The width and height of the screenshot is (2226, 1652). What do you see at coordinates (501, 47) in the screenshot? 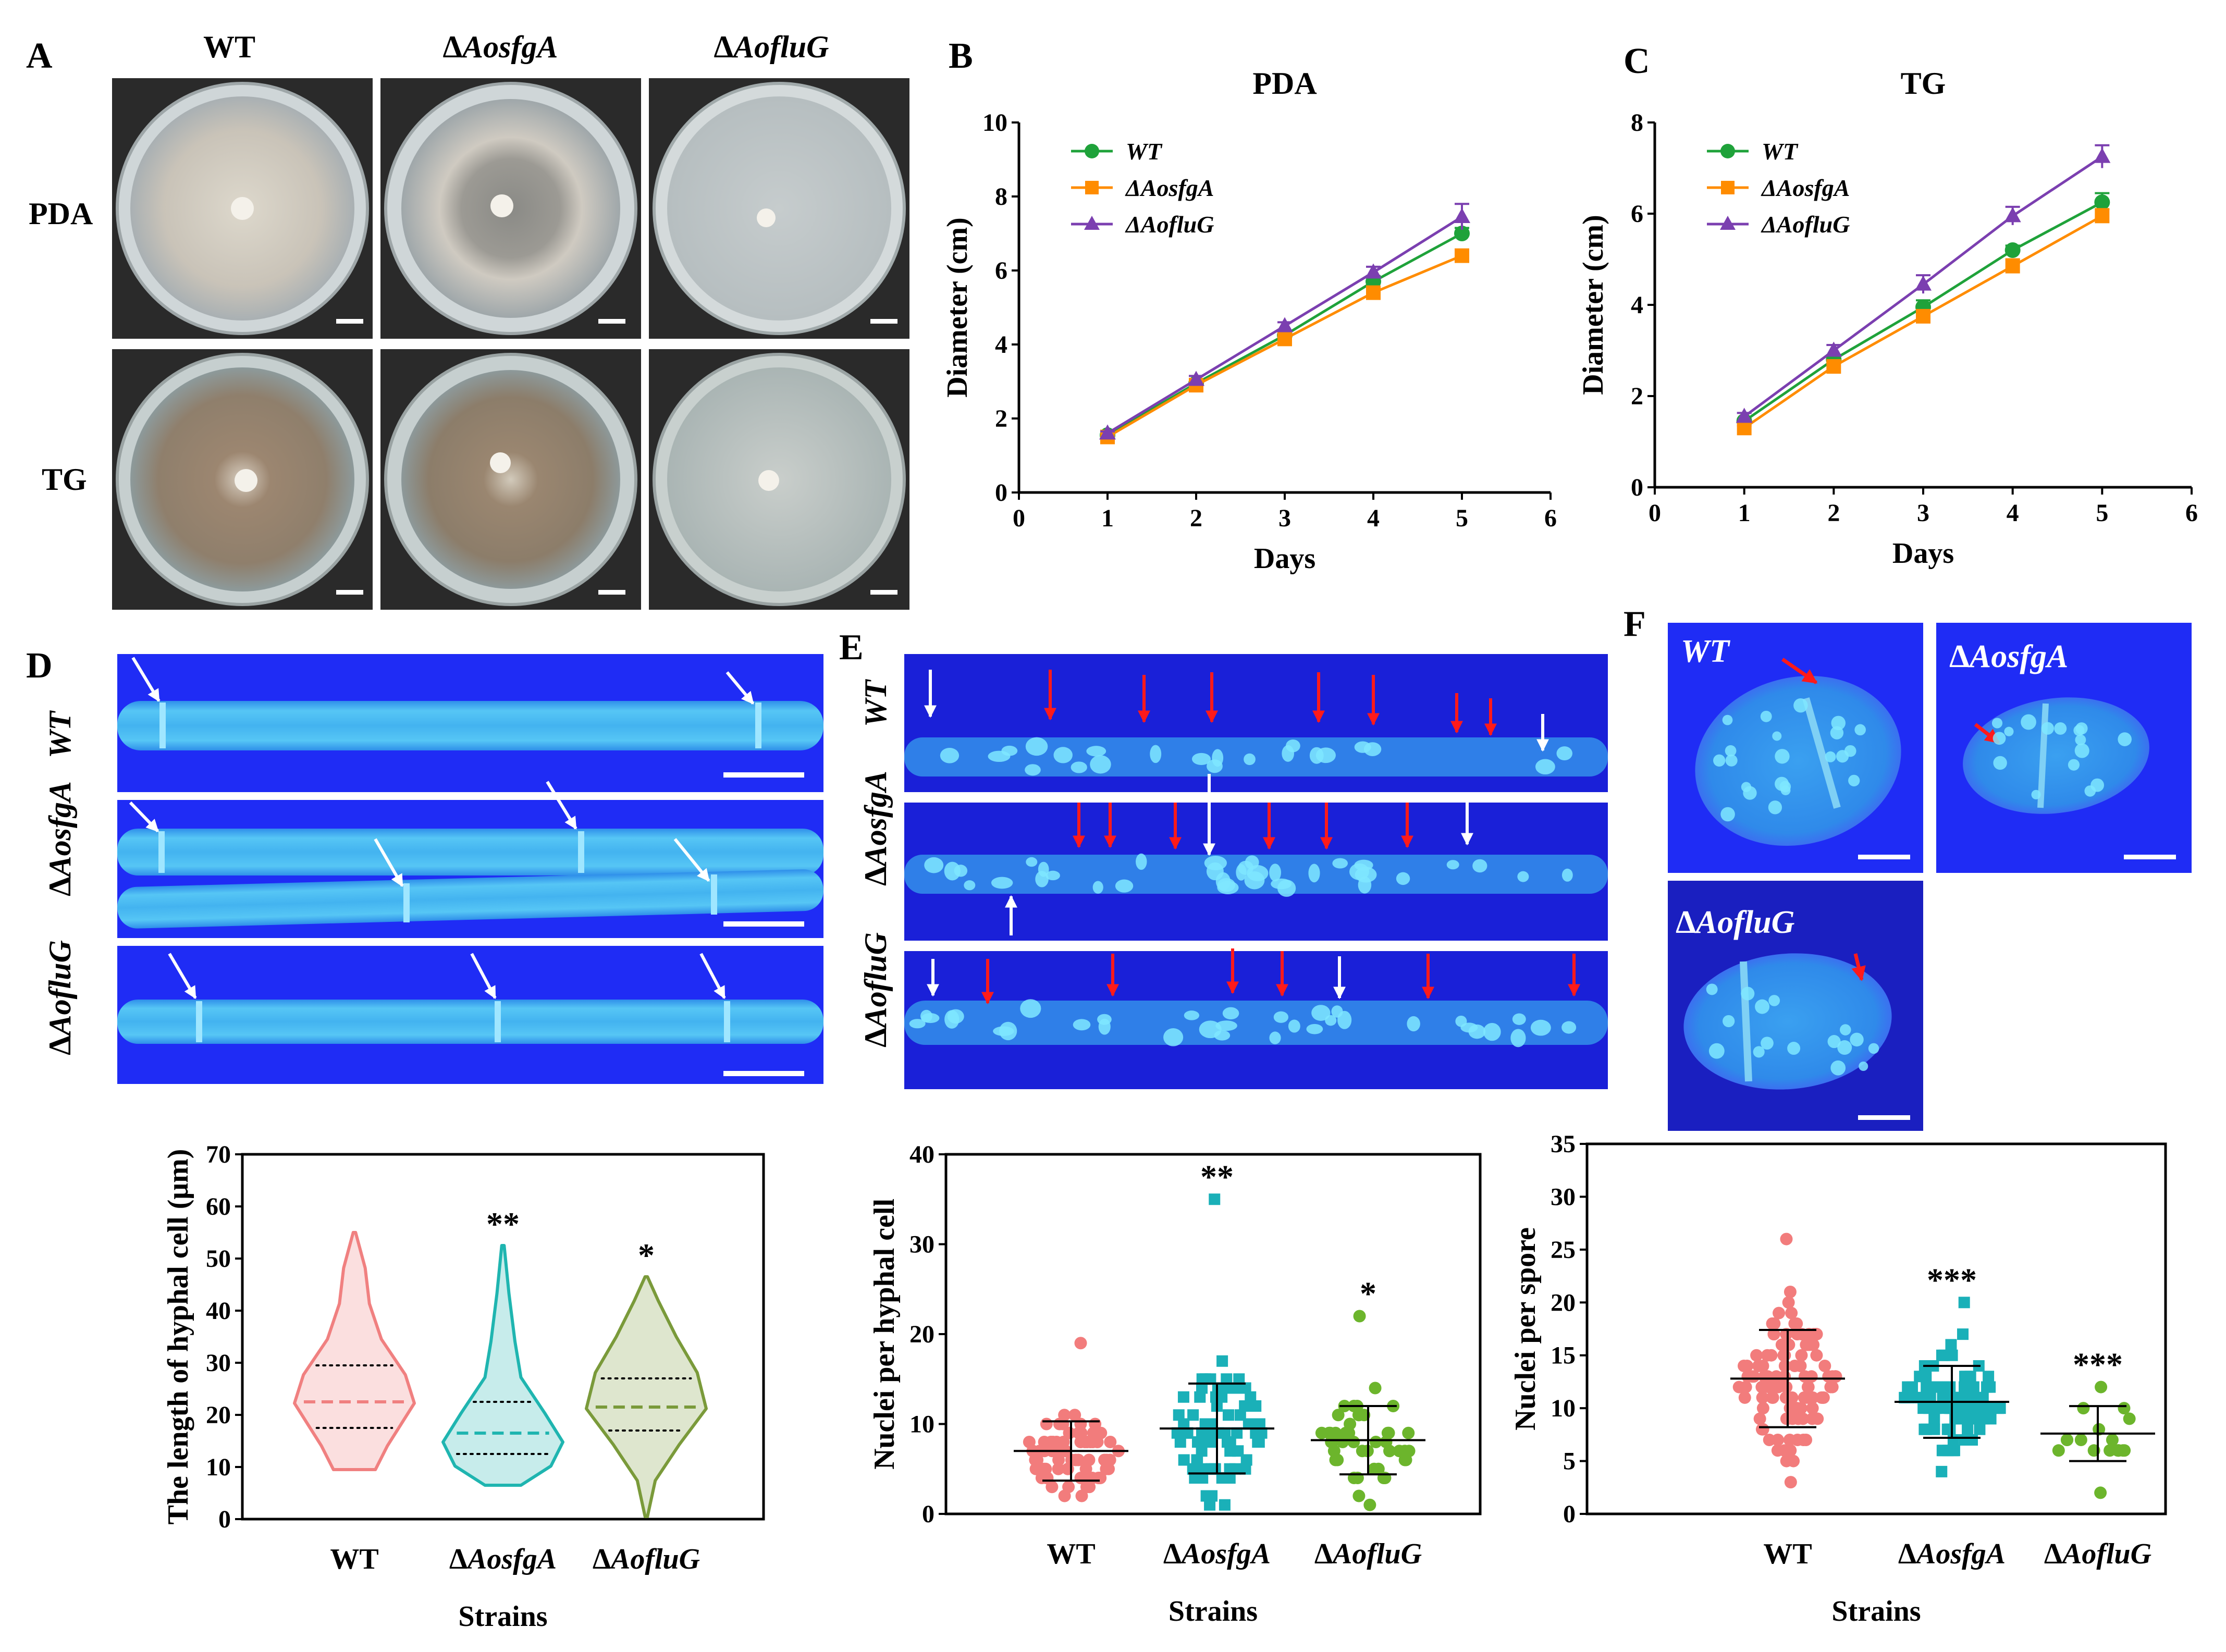
I see `col-header-sfg: ΔAosfgA` at bounding box center [501, 47].